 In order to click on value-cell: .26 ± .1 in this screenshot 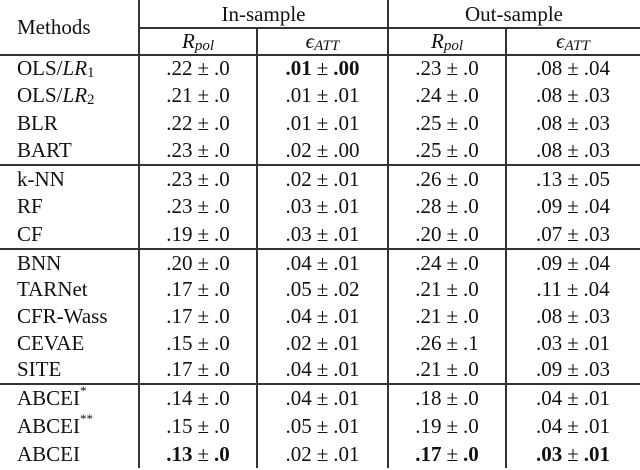, I will do `click(447, 343)`.